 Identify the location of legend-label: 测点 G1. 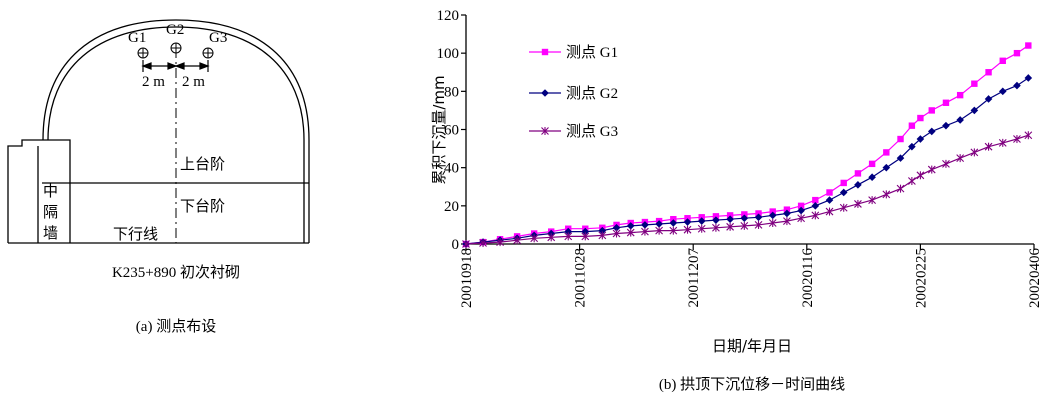
(592, 52).